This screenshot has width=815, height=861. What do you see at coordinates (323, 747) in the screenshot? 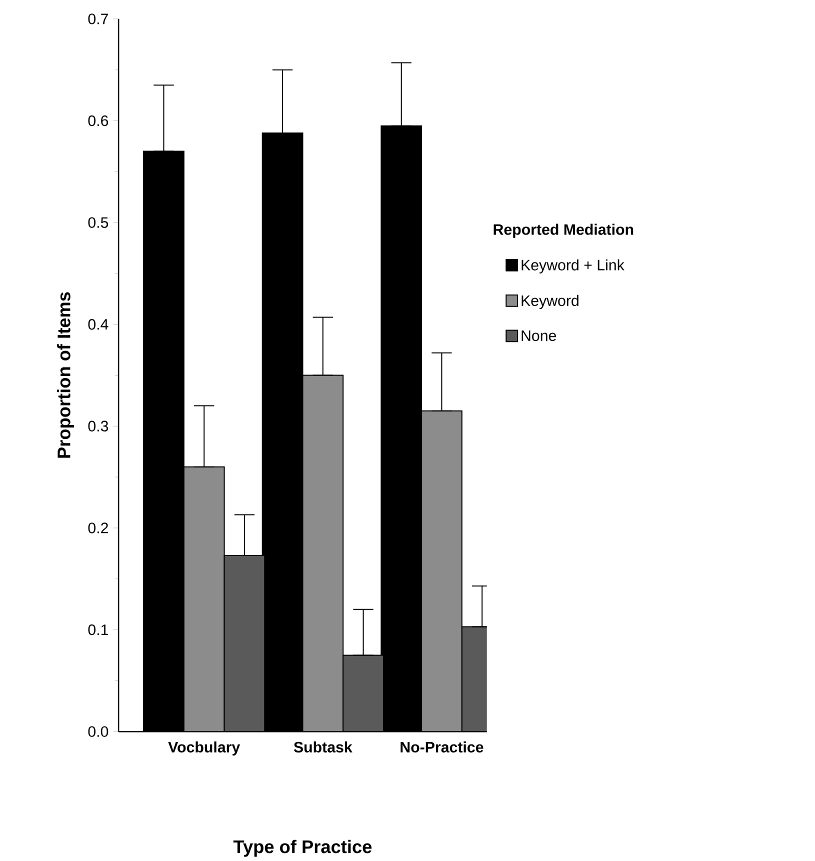
I see `x-tick-label: Subtask` at bounding box center [323, 747].